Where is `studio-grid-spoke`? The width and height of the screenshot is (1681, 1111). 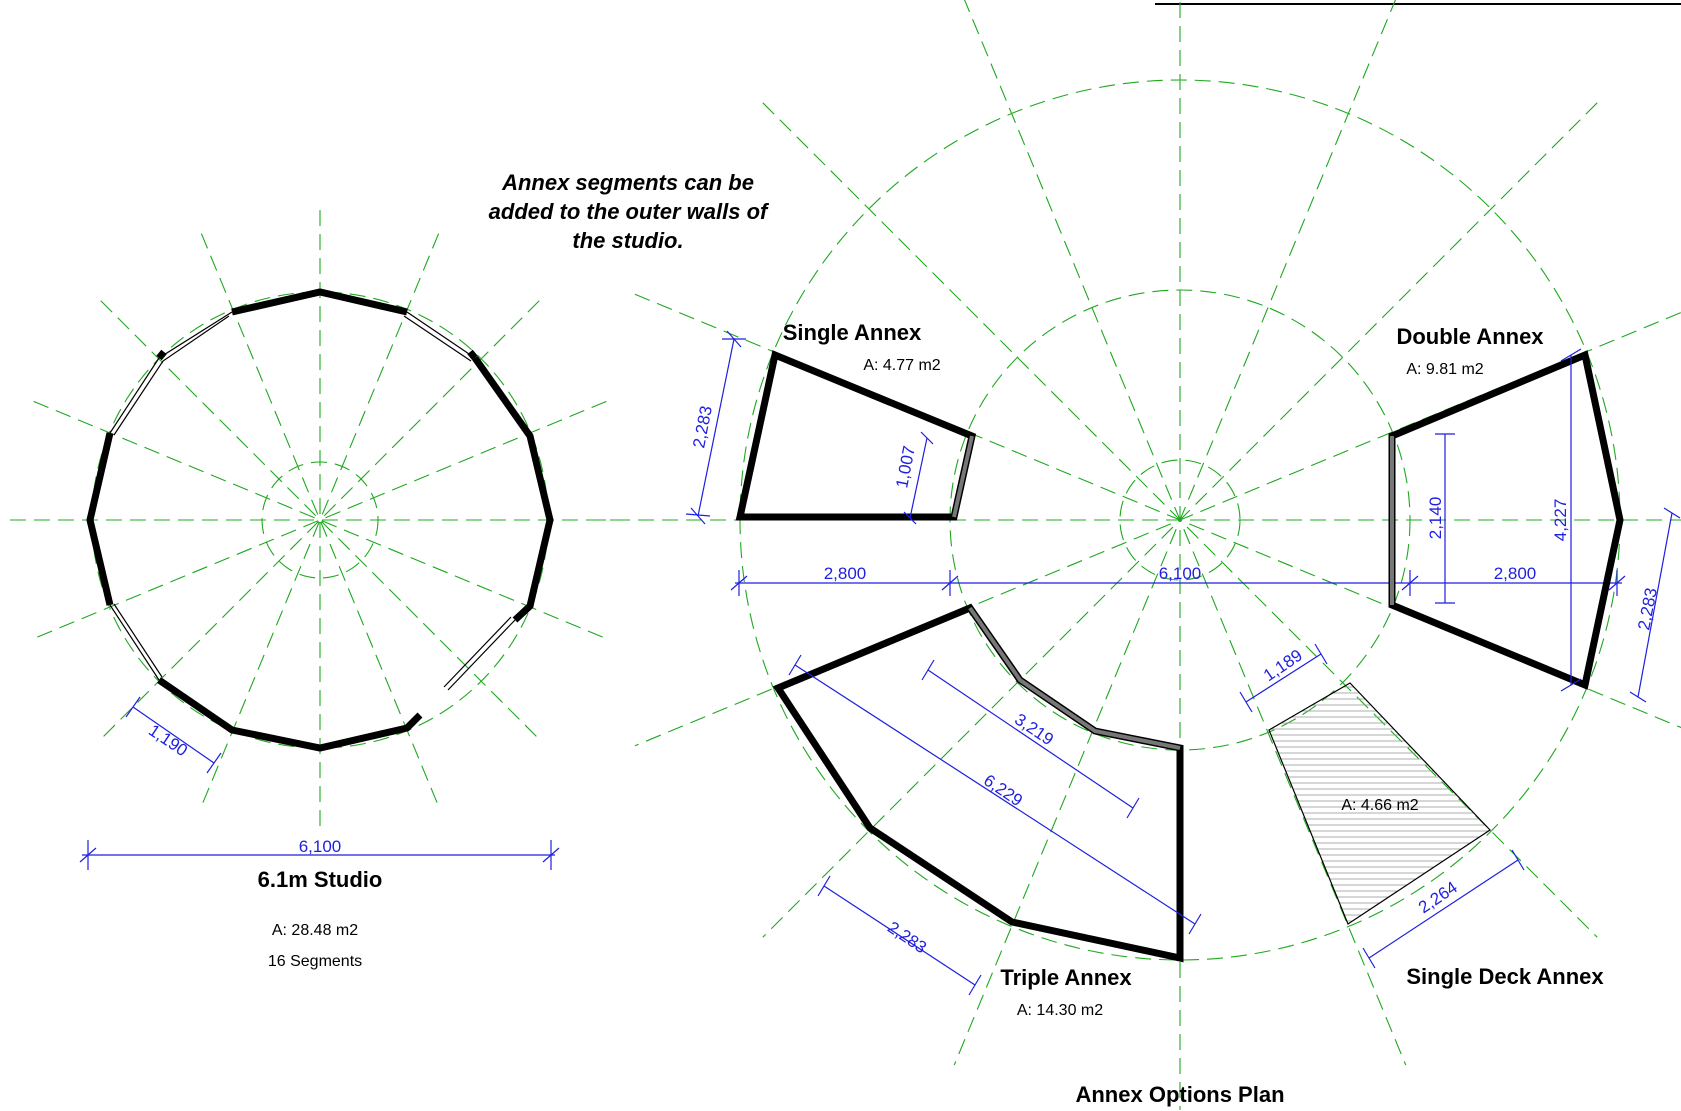
studio-grid-spoke is located at coordinates (320, 520).